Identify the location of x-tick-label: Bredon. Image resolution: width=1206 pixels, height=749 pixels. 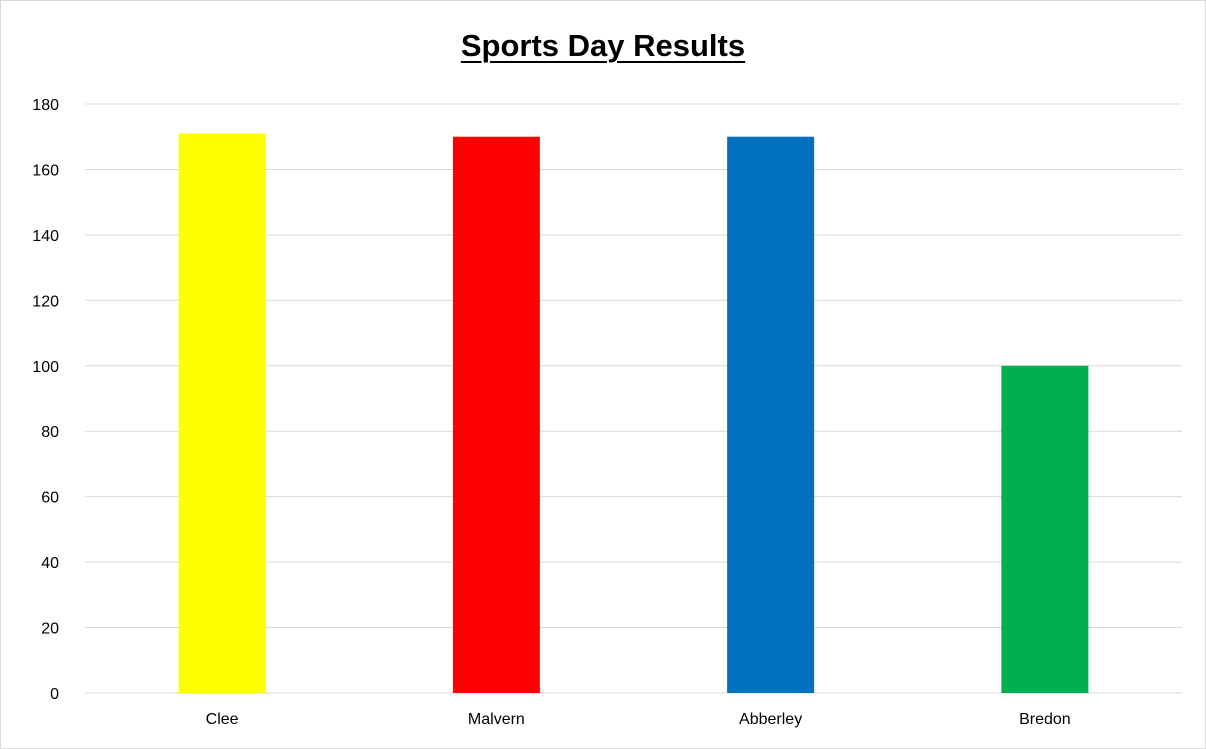
(1045, 719).